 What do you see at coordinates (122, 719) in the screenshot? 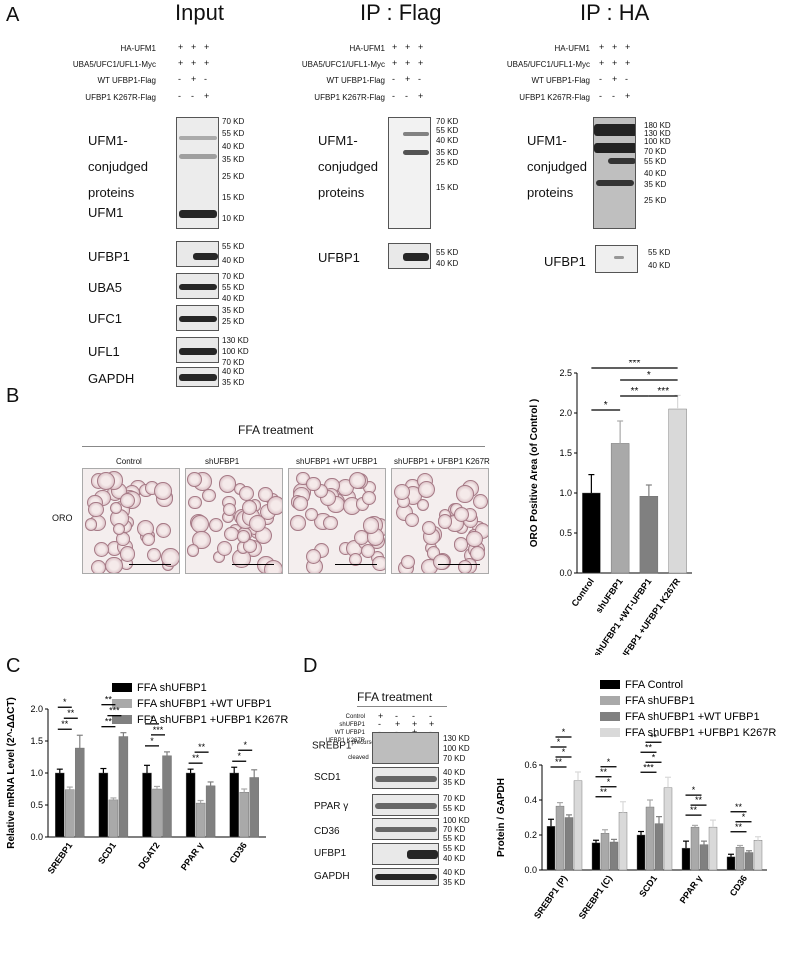
I see `legend-swatch` at bounding box center [122, 719].